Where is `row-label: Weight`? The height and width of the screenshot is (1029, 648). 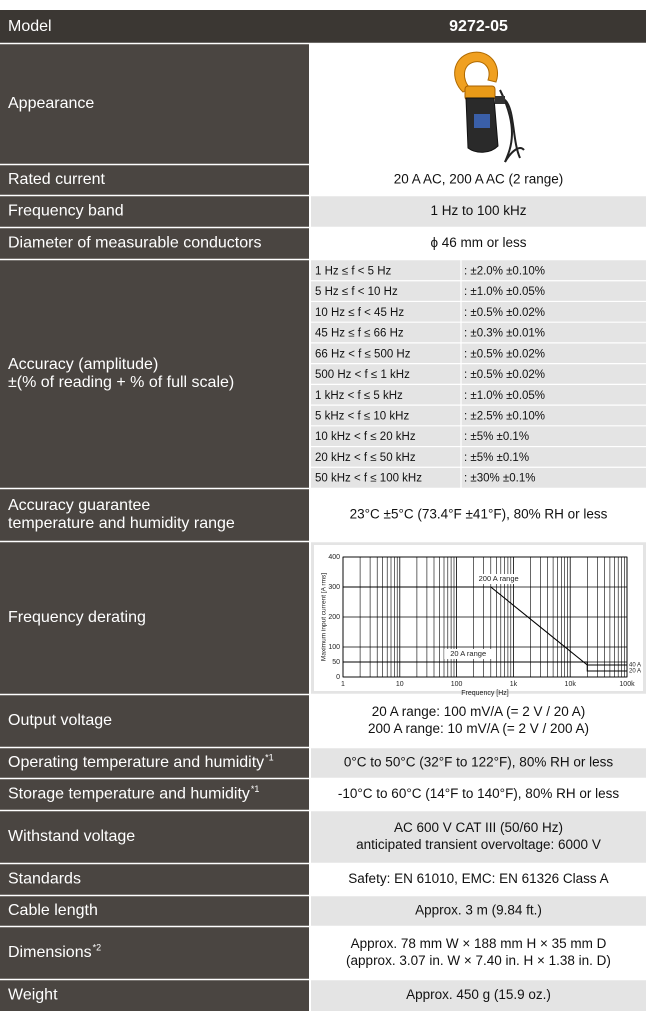
row-label: Weight is located at coordinates (33, 995).